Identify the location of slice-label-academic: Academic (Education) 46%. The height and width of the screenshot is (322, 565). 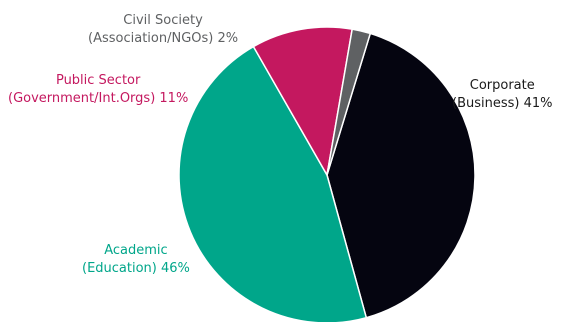
(136, 260).